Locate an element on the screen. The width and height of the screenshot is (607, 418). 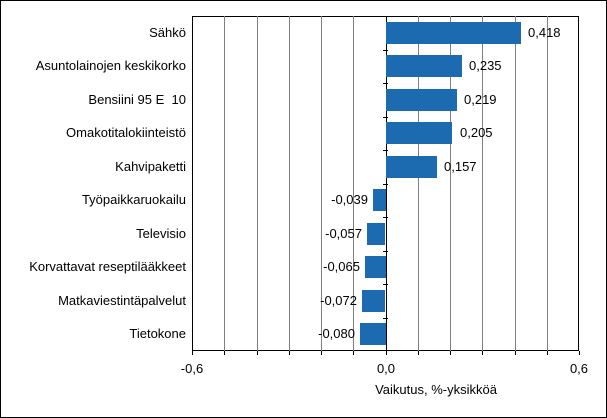
x-tick-label: -0,6 is located at coordinates (192, 368).